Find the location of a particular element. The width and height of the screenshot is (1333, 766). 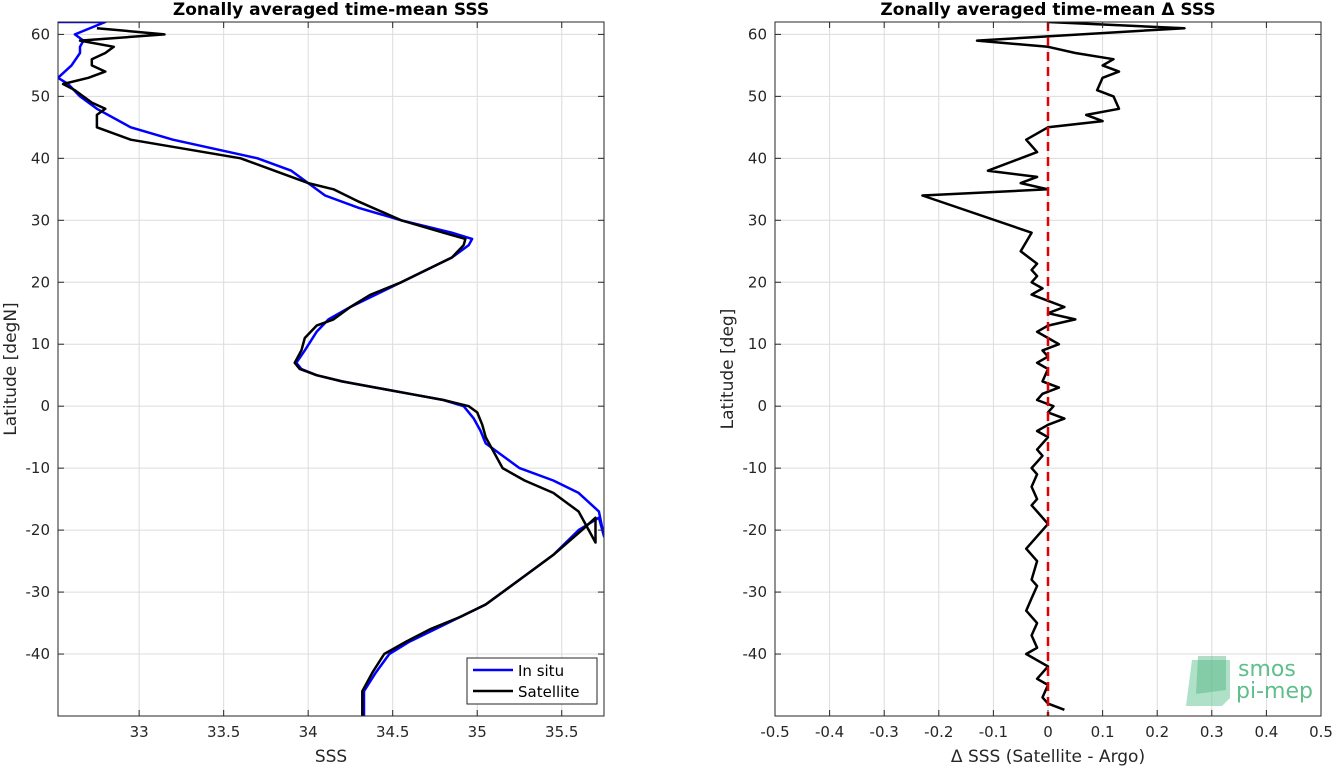

left-y-tick-label: 50 is located at coordinates (40, 96).